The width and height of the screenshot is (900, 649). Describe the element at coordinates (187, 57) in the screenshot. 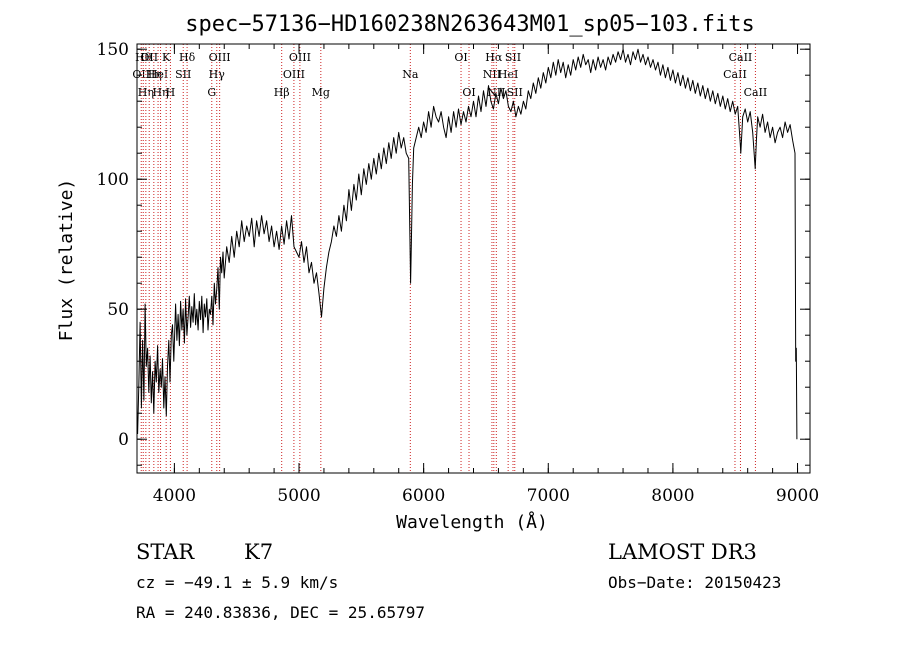

I see `spectral-line-label-10: Hδ` at that location.